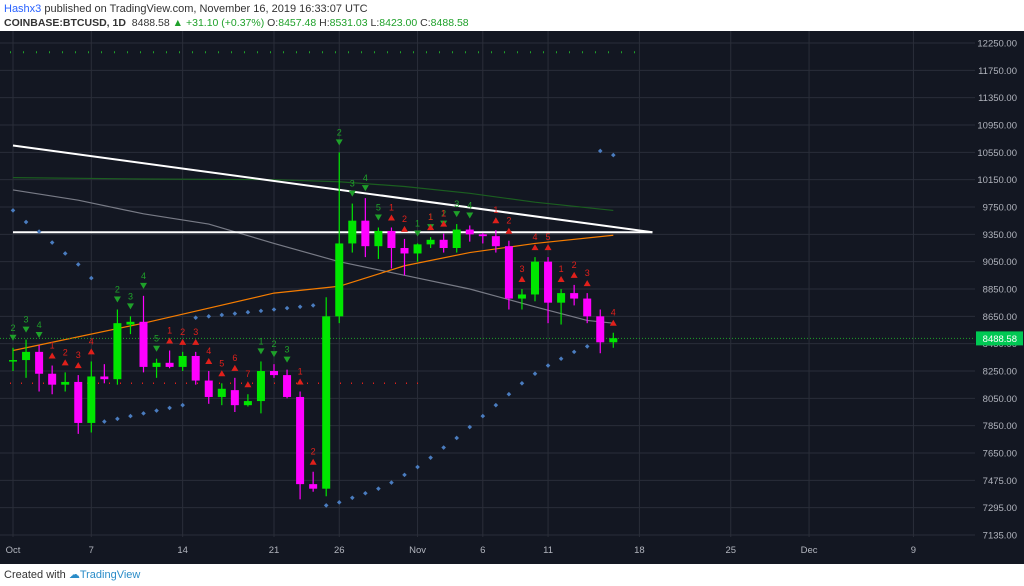 The image size is (1024, 586). I want to click on low-value: 8423.00, so click(398, 23).